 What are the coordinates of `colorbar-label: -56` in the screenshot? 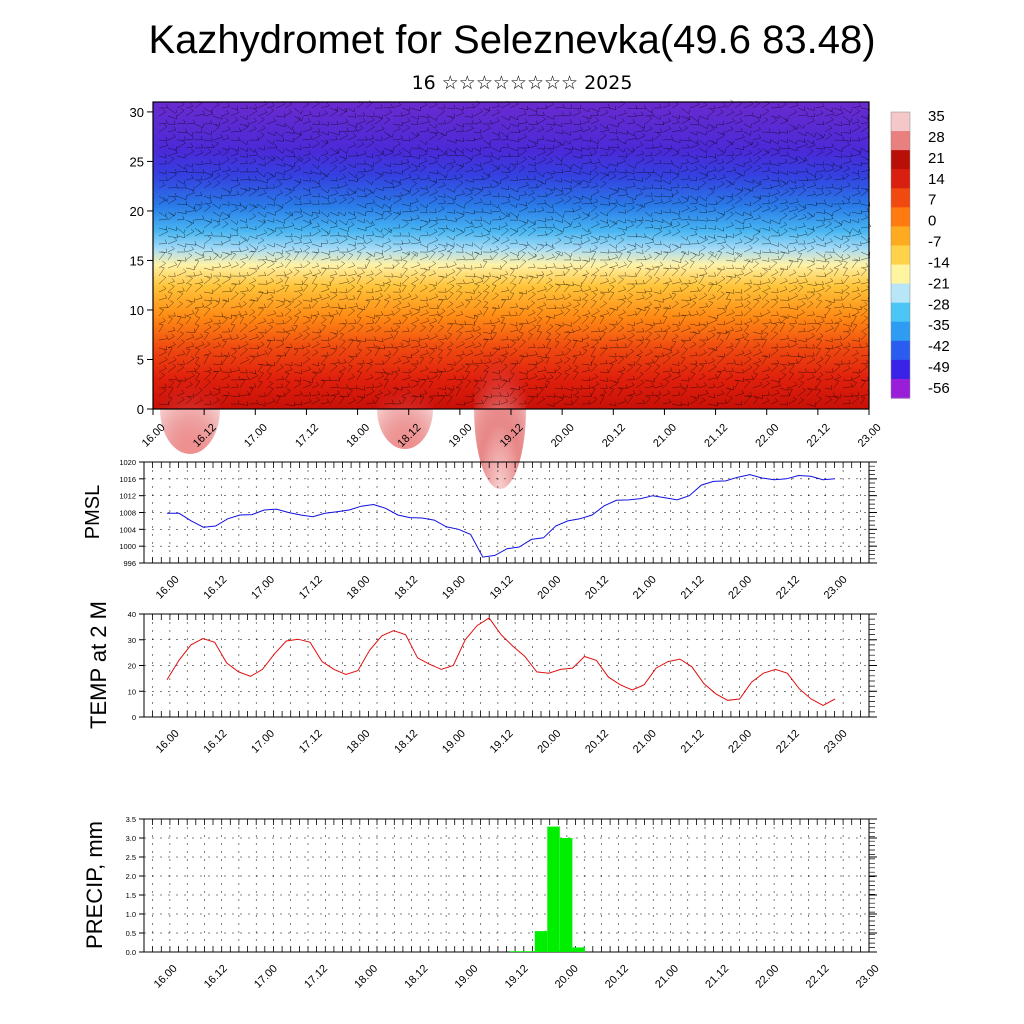 It's located at (939, 388).